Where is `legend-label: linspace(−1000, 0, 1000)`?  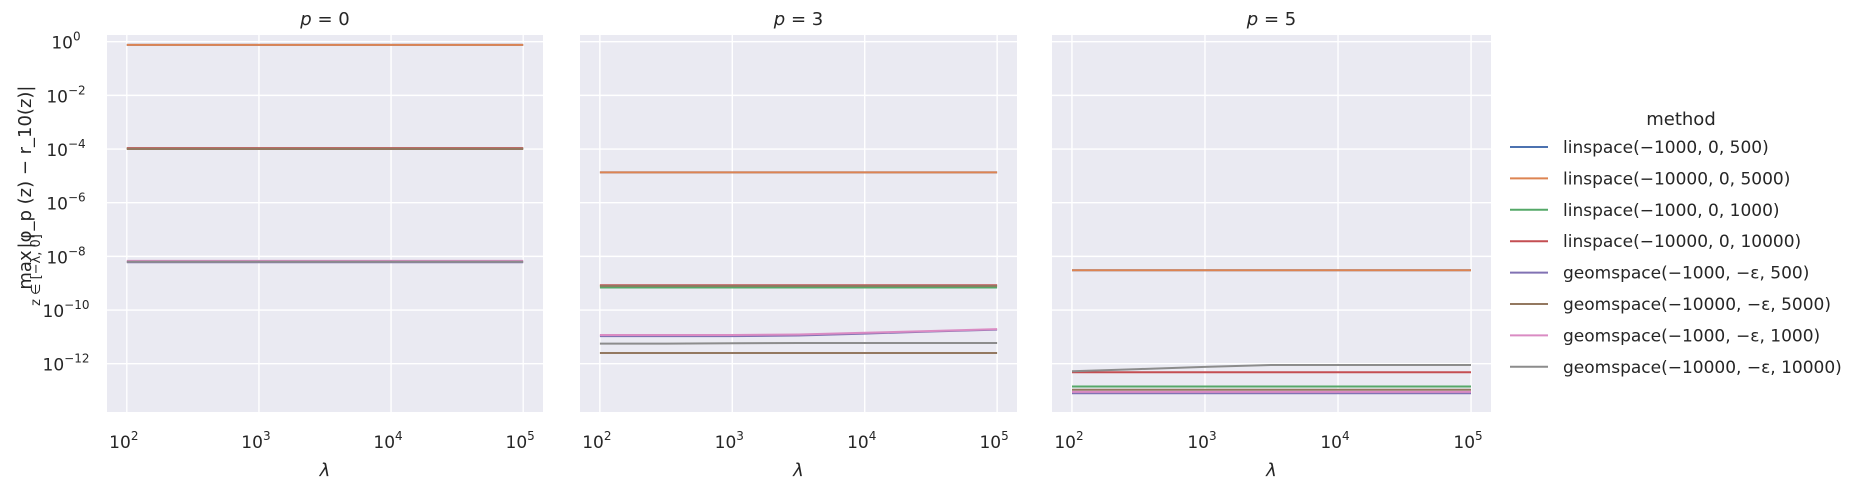 legend-label: linspace(−1000, 0, 1000) is located at coordinates (1671, 211).